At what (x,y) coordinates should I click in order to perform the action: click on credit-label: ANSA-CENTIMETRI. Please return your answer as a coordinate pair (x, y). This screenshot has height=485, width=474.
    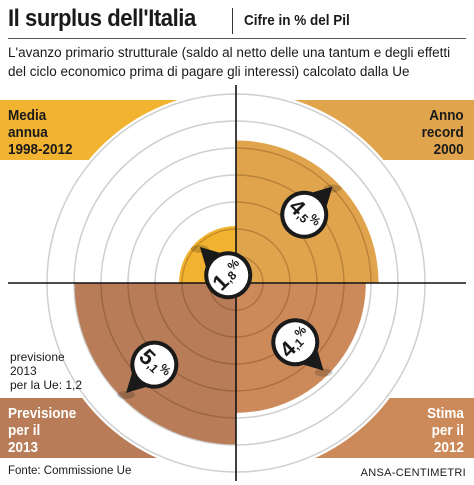
    Looking at the image, I should click on (413, 473).